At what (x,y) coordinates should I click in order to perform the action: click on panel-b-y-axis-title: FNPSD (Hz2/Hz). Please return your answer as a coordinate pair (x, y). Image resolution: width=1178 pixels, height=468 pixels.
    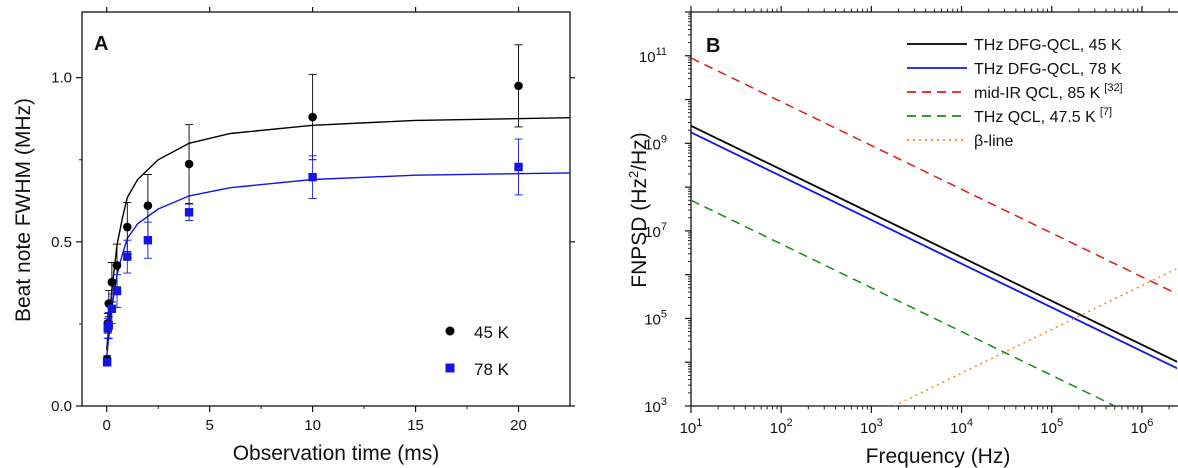
    Looking at the image, I should click on (638, 209).